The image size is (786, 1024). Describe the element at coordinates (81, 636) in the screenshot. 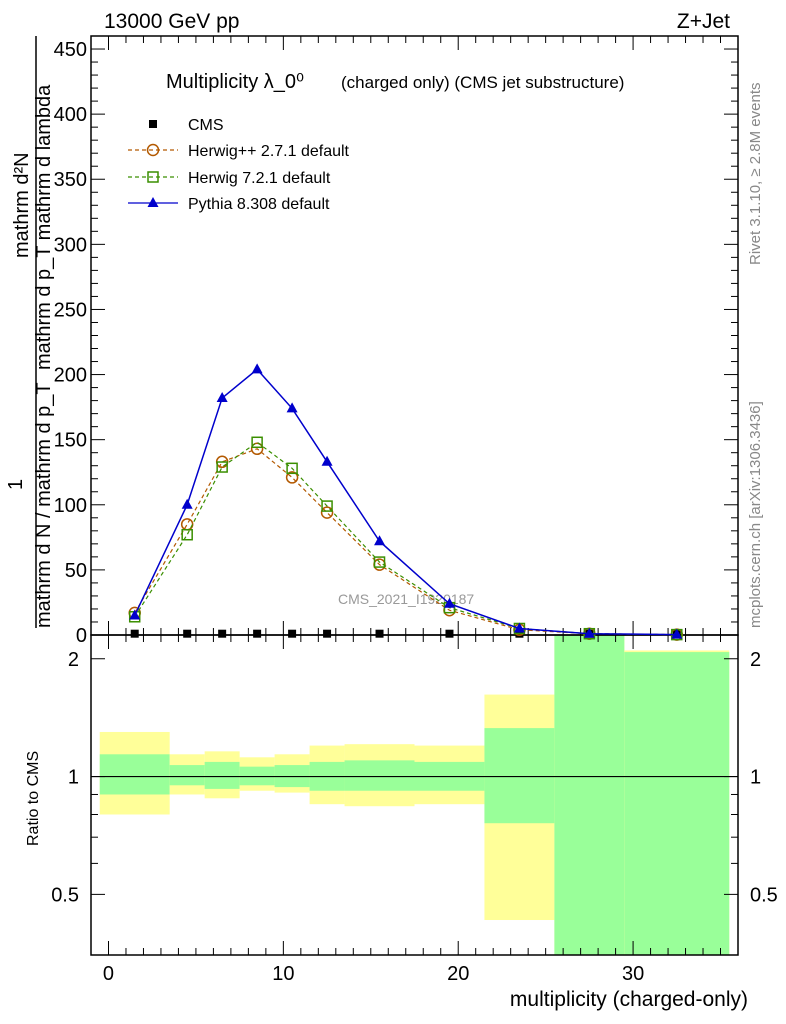

I see `y-tick-label: 0` at that location.